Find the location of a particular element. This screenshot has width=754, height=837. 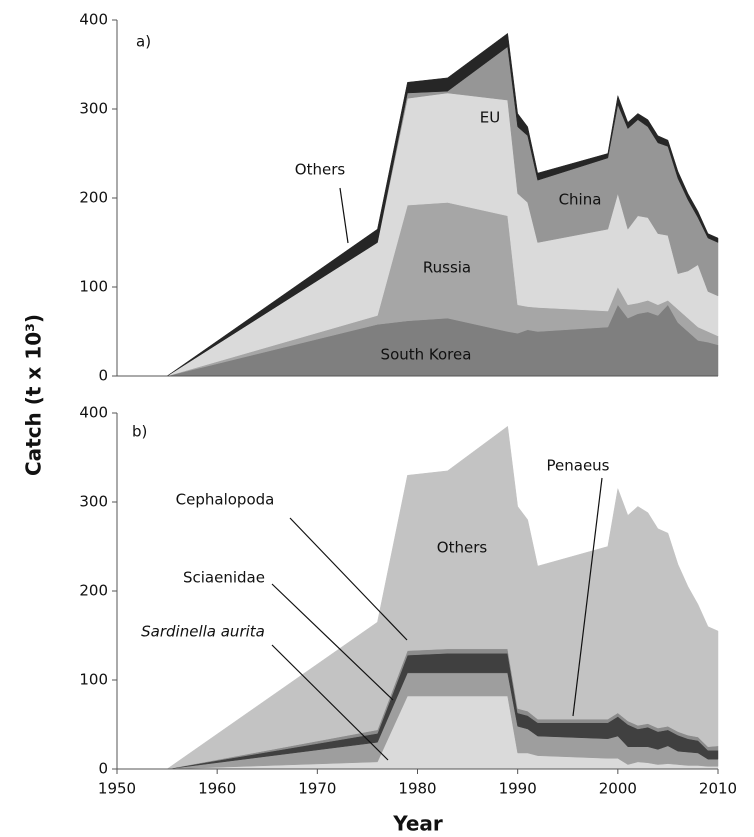

series-label: Sciaenidae is located at coordinates (224, 578).